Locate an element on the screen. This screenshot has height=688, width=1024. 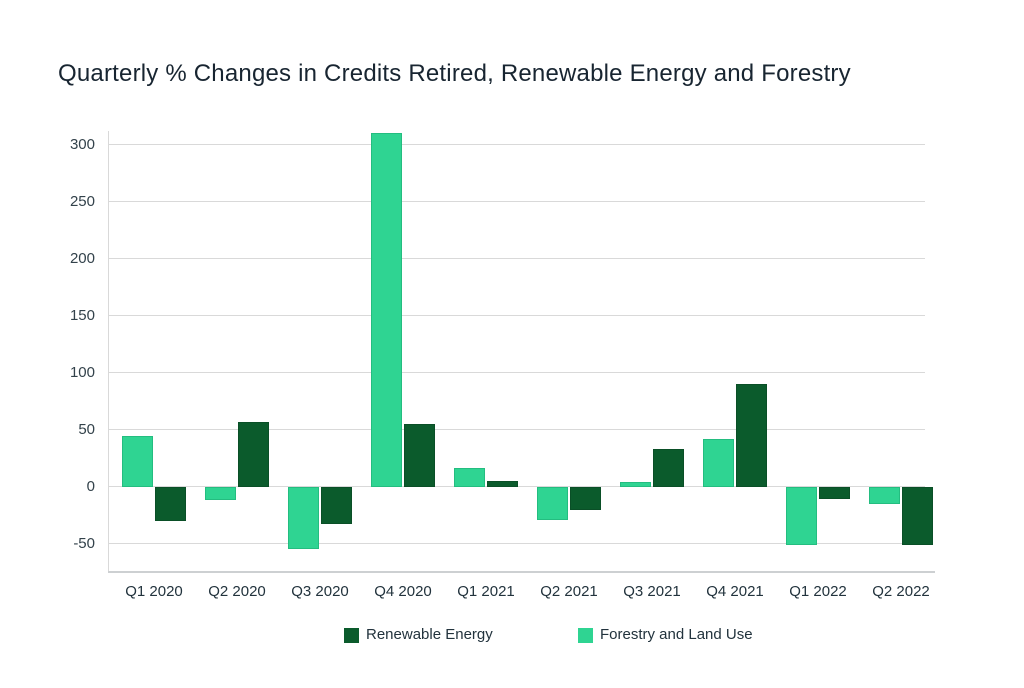
legend-label-forestry-and-land-use: Forestry and Land Use is located at coordinates (676, 634).